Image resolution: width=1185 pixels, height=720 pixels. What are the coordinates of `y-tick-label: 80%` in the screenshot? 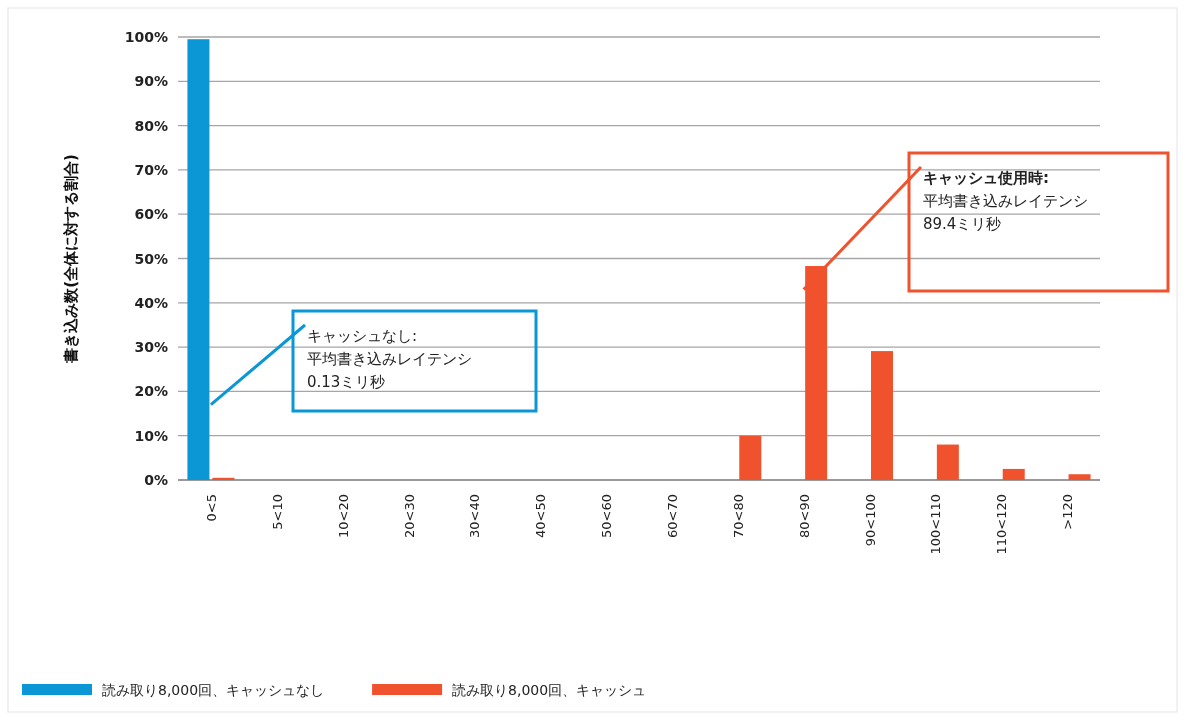 It's located at (151, 125).